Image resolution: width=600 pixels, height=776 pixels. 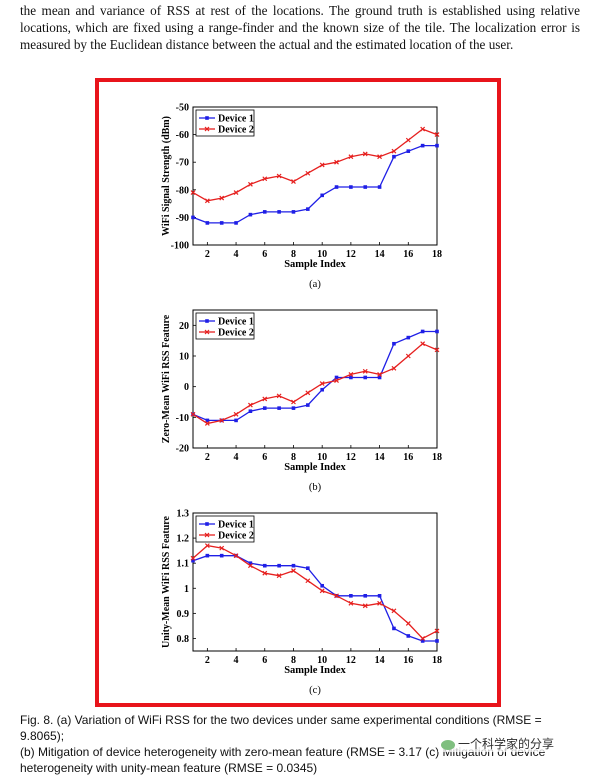 I want to click on x-tick-label: 8, so click(x=293, y=254).